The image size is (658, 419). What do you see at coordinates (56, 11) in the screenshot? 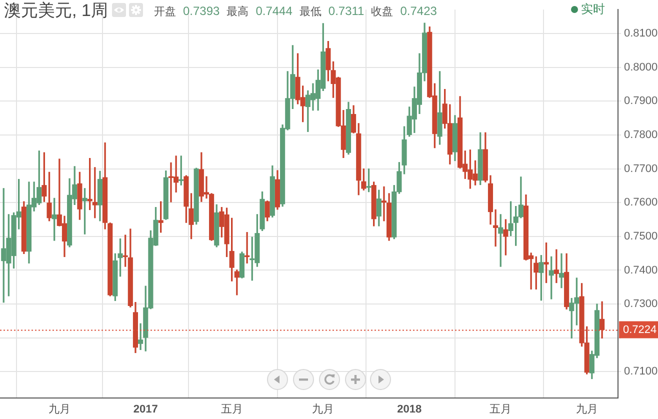
I see `chart-title: 澳元美元, 1周` at bounding box center [56, 11].